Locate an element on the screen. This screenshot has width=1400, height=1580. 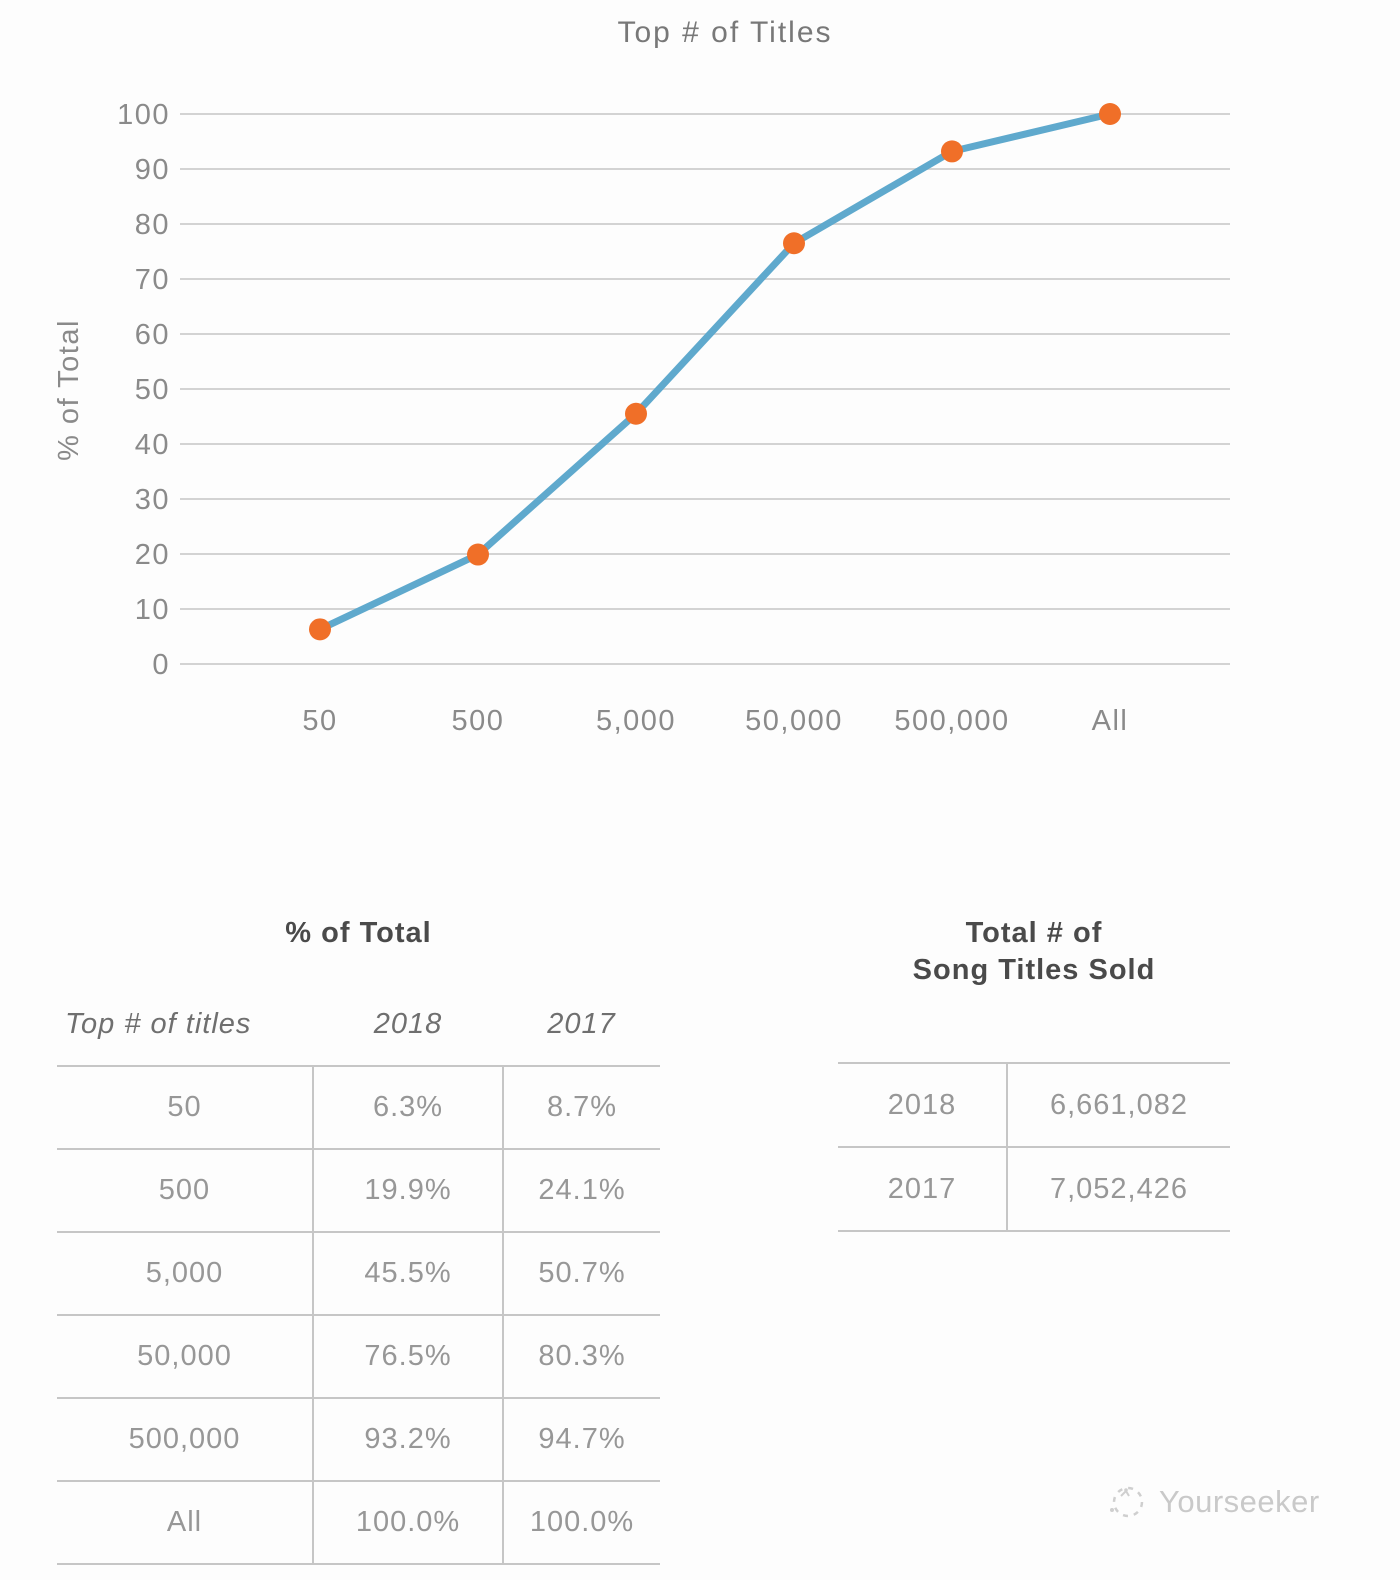
y-tick-label: 50 is located at coordinates (152, 390).